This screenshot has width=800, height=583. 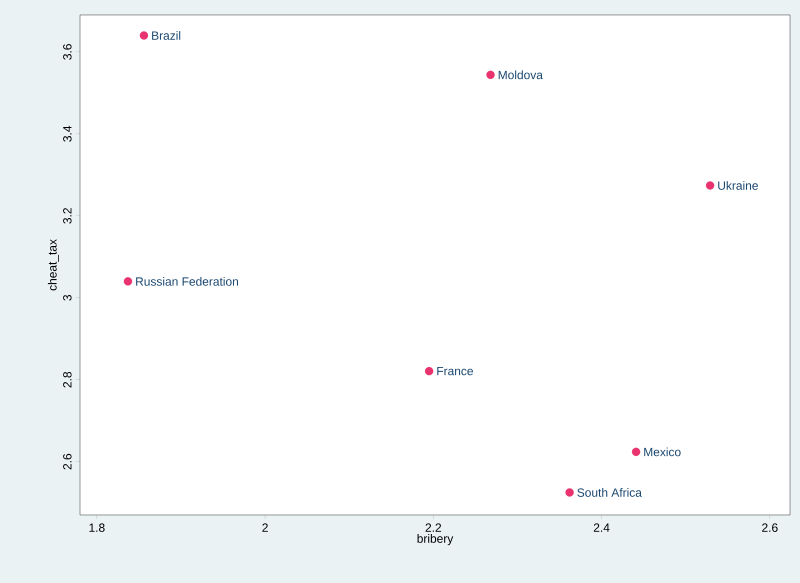 I want to click on annotation: Ukraine, so click(x=738, y=185).